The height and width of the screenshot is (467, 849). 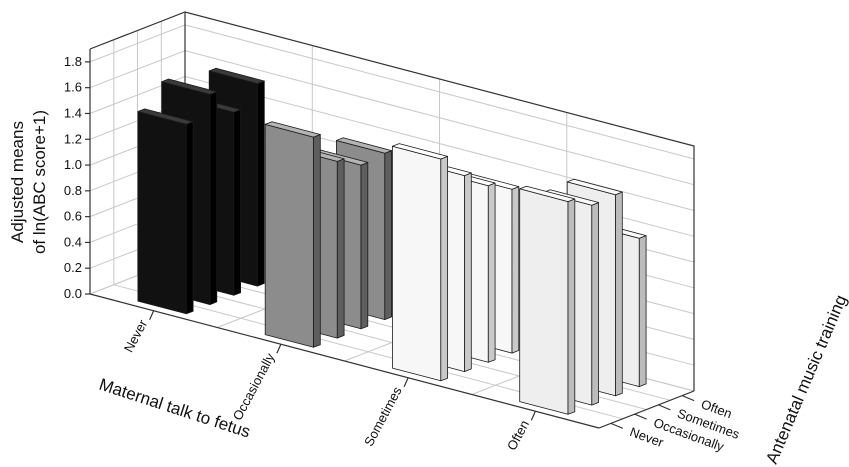 What do you see at coordinates (254, 386) in the screenshot?
I see `x-tick-label: Occasionally` at bounding box center [254, 386].